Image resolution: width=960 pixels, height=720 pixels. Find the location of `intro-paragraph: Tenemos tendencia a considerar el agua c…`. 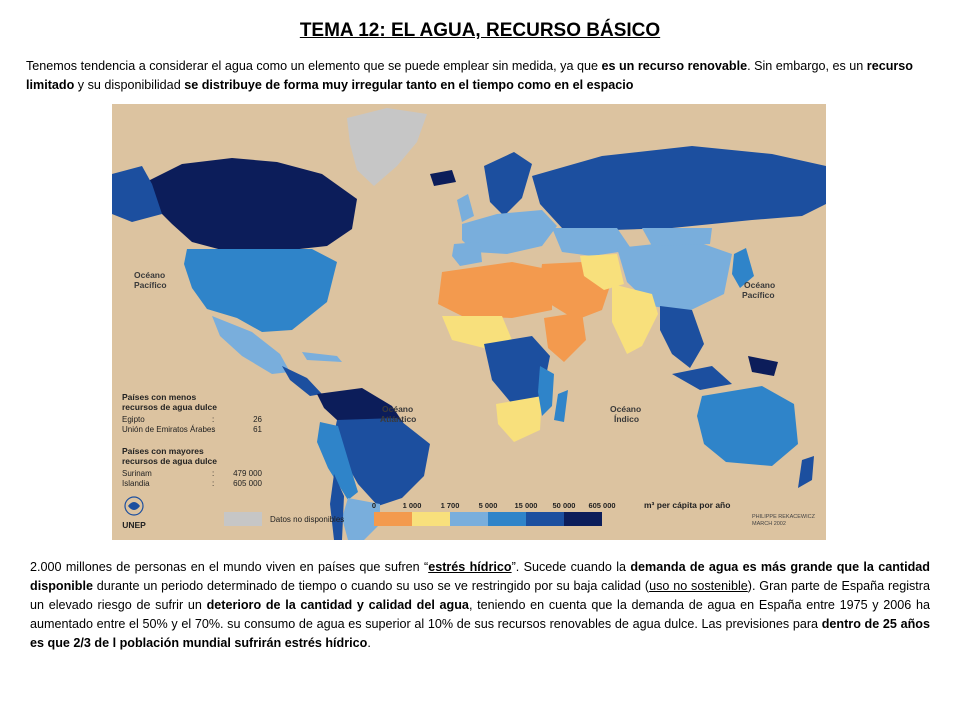

intro-paragraph: Tenemos tendencia a considerar el agua c… is located at coordinates (486, 76).